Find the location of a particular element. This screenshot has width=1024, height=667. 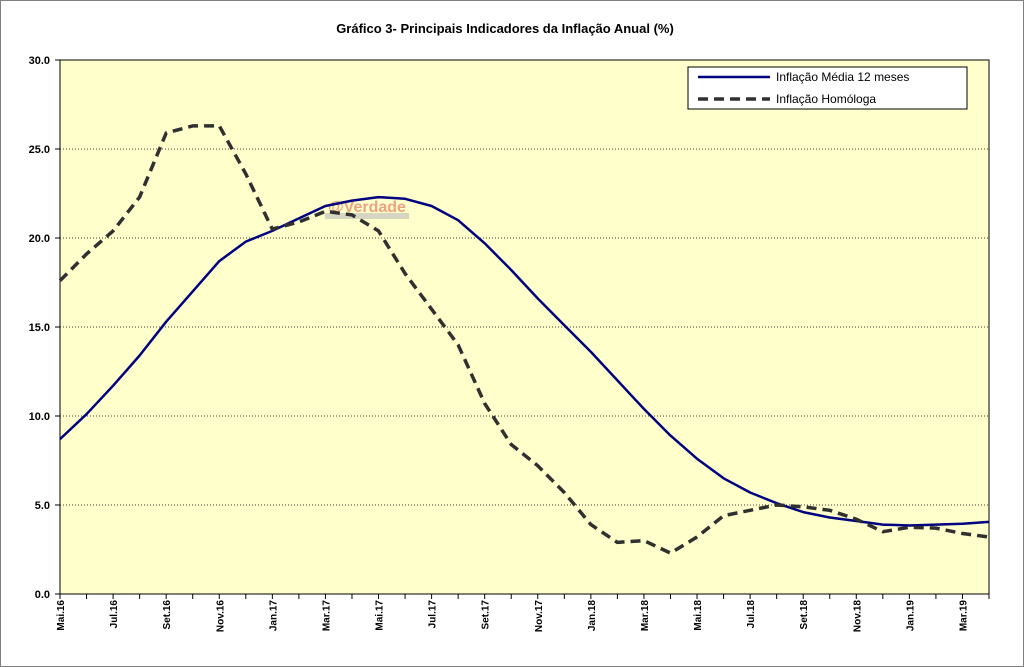

x-tick-label: Nov.16 is located at coordinates (220, 616).